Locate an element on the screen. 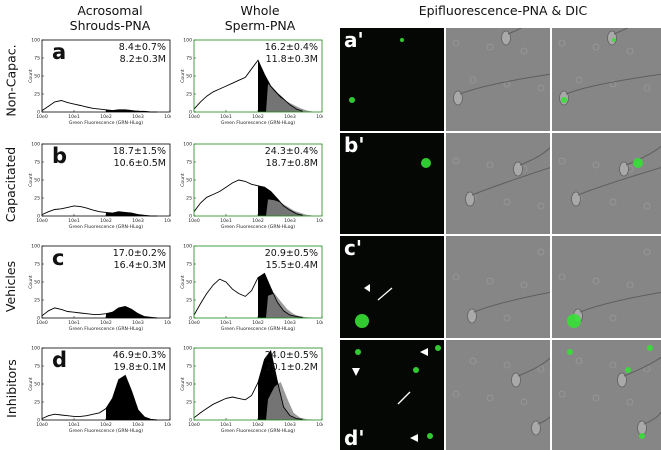 Image resolution: width=661 pixels, height=450 pixels. stats-text: 24.3±0.4% 18.7±0.8M is located at coordinates (283, 158).